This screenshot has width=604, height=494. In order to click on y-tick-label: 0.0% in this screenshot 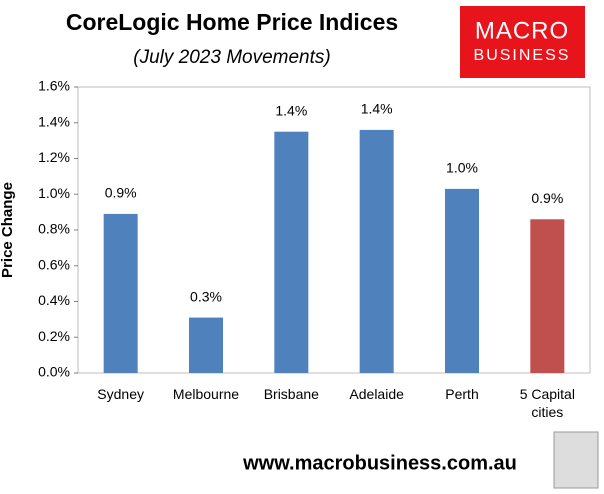, I will do `click(54, 372)`.